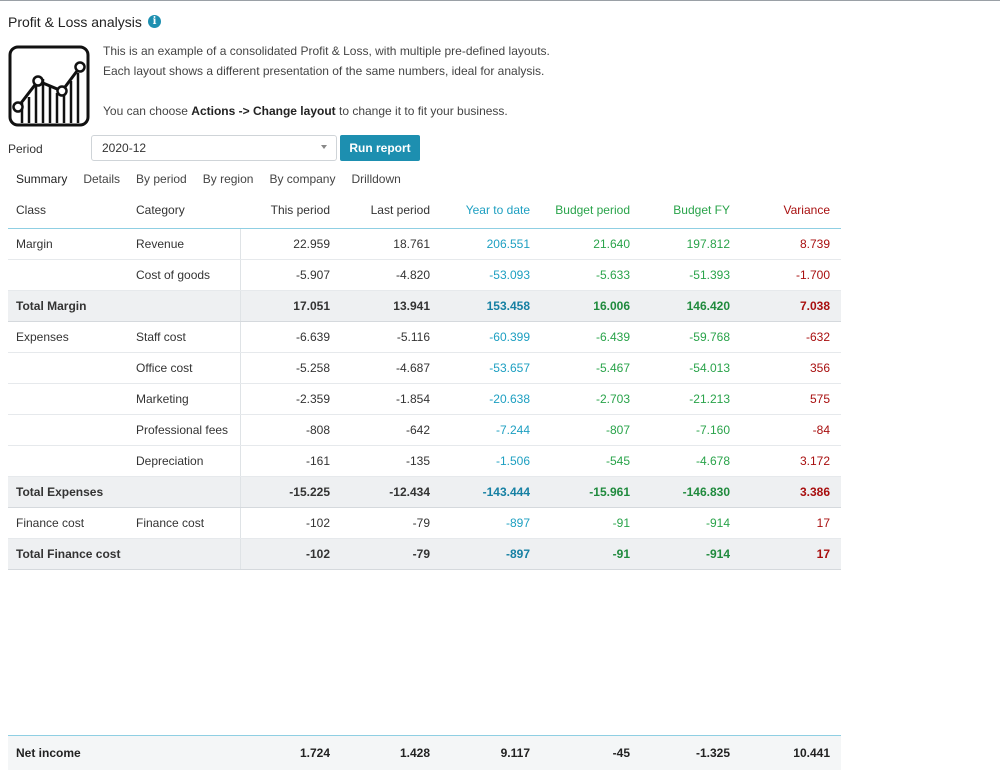 Image resolution: width=1000 pixels, height=771 pixels. I want to click on cell-last-period: -4.687, so click(412, 368).